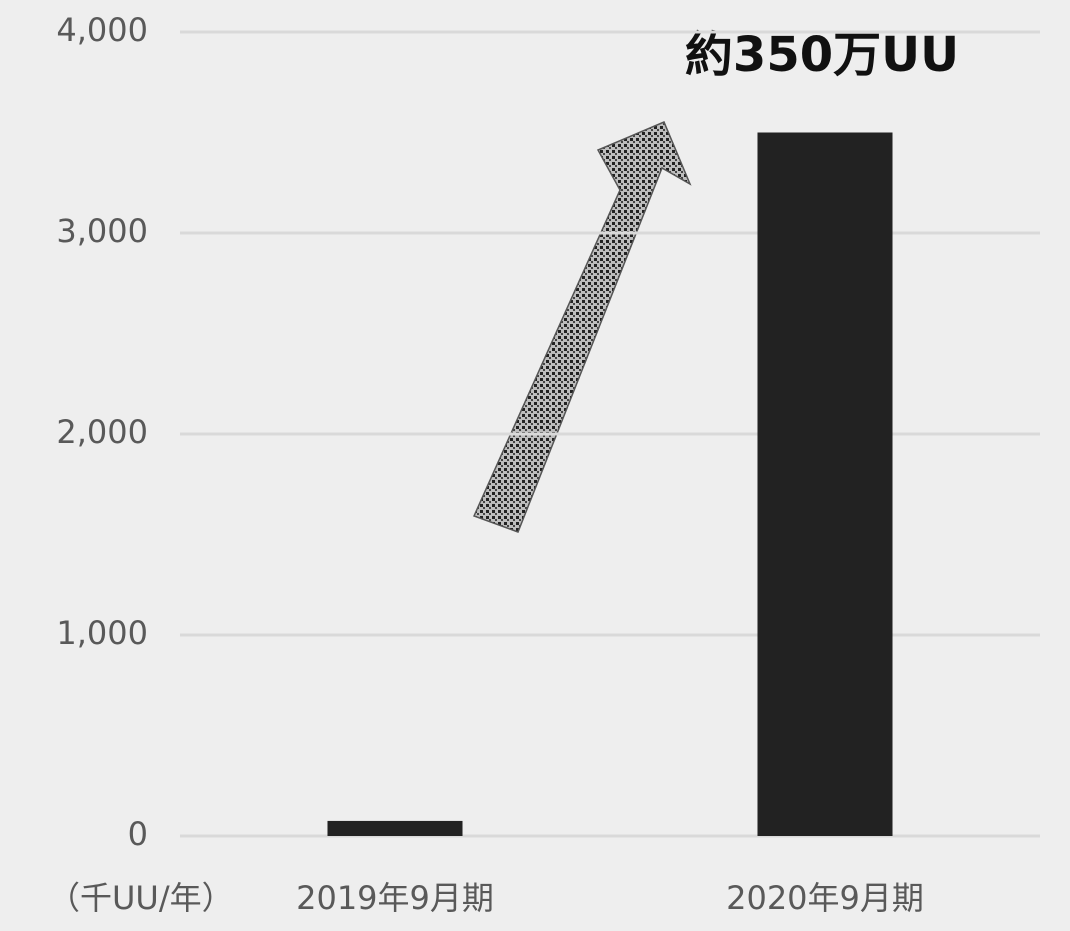 This screenshot has height=931, width=1070. I want to click on y-tick-label: 4,000, so click(102, 30).